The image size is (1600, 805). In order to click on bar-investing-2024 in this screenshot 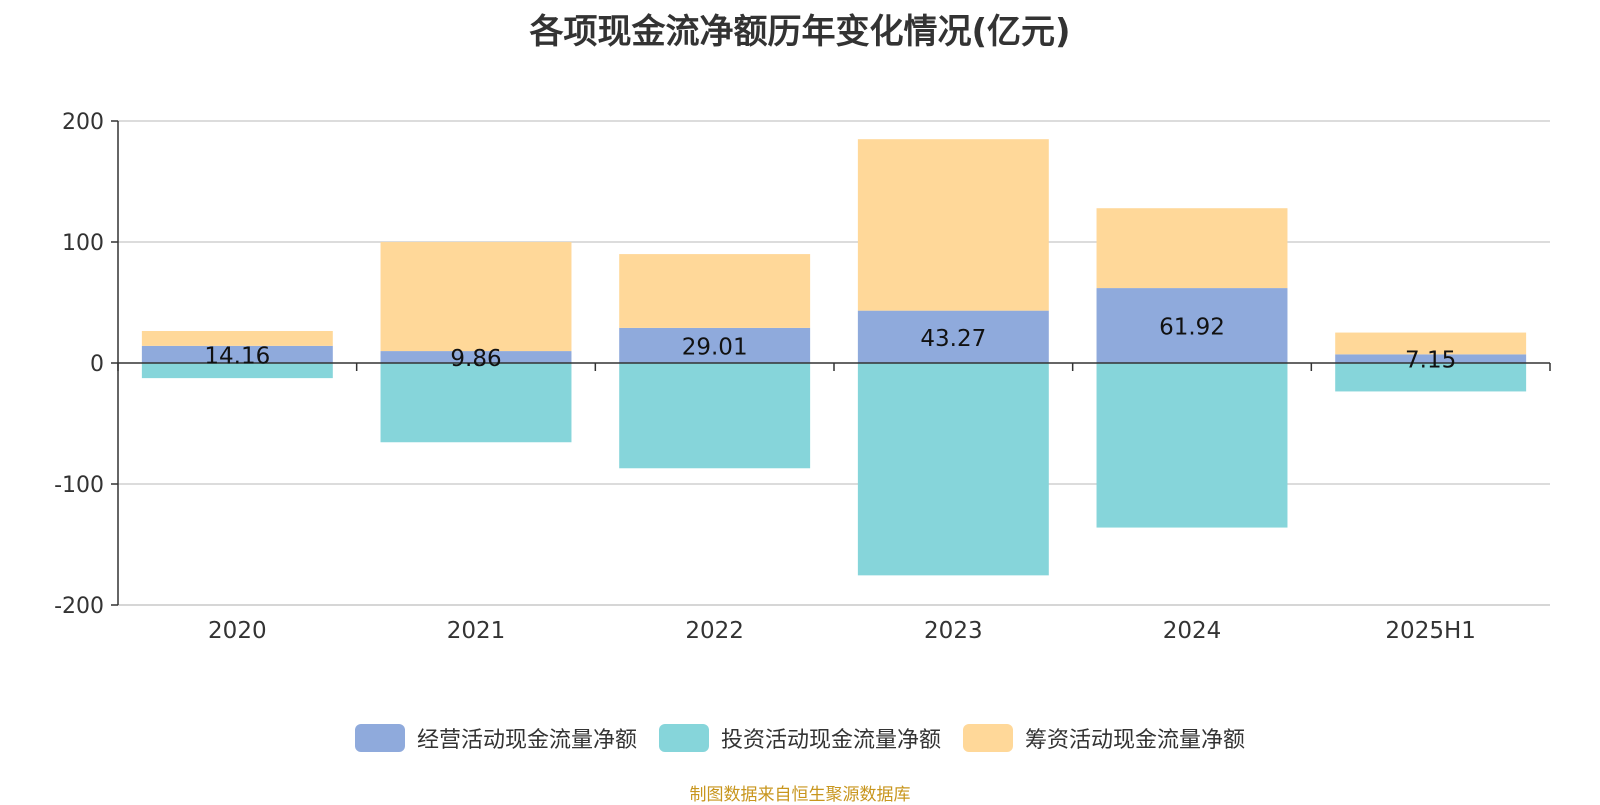, I will do `click(1192, 445)`.